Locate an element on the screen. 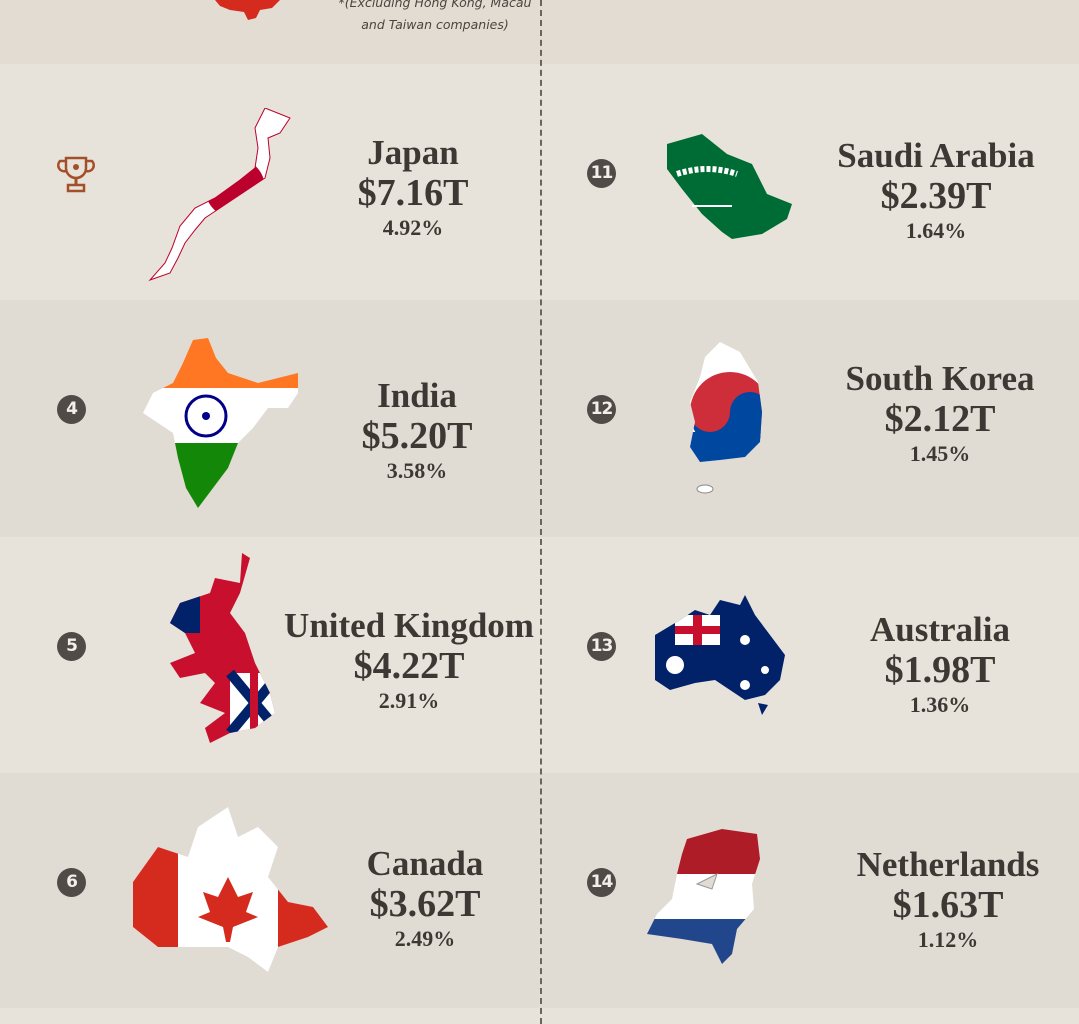 This screenshot has width=1079, height=1024. share: 2.91% is located at coordinates (409, 700).